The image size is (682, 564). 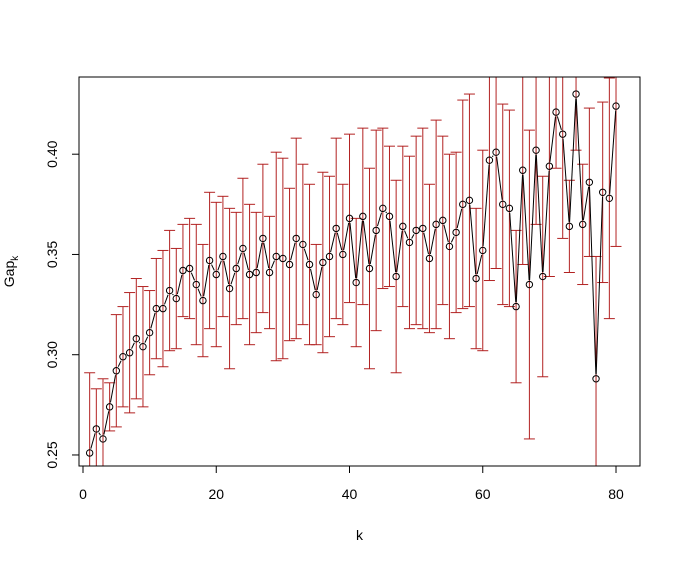 What do you see at coordinates (83, 494) in the screenshot?
I see `x-tick-label: 0` at bounding box center [83, 494].